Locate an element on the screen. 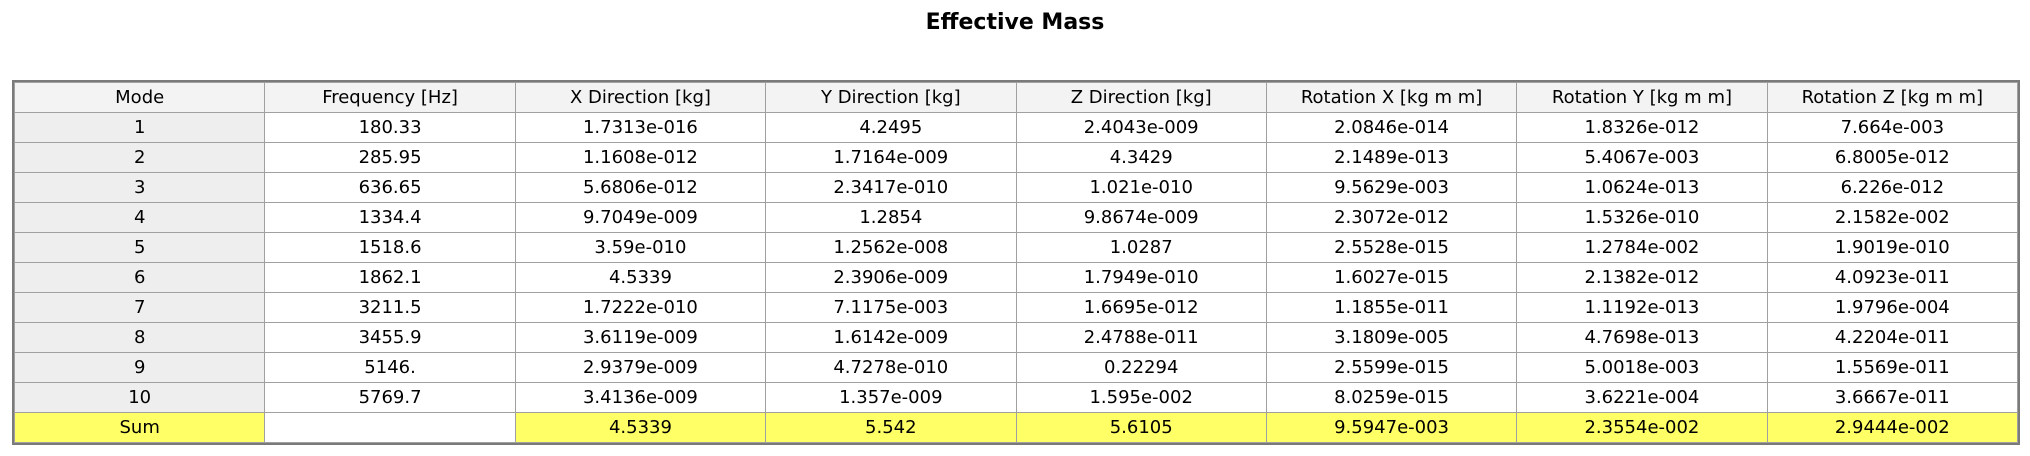 This screenshot has height=456, width=2030. x-direction-cell: 5.6806e-012 is located at coordinates (640, 187).